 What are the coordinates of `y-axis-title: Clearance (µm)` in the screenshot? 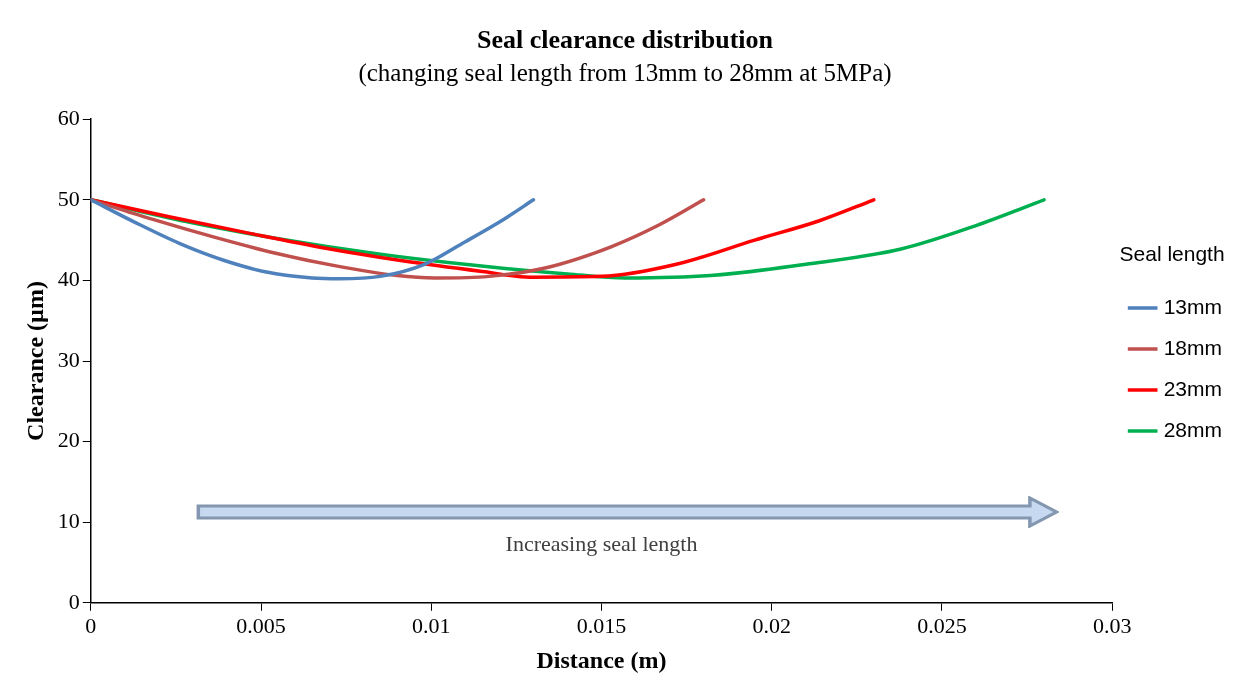 It's located at (34, 361).